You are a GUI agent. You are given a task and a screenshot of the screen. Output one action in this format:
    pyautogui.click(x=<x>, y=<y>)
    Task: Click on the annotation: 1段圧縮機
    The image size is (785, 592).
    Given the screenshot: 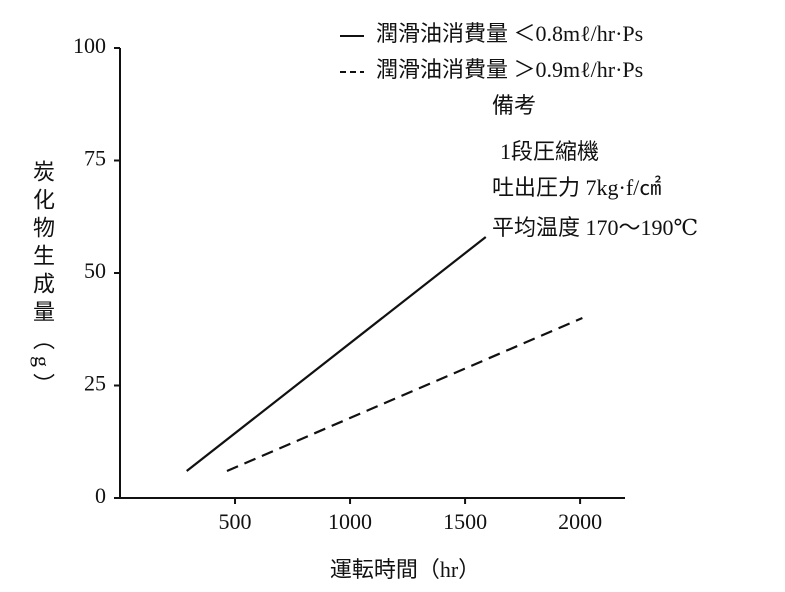 What is the action you would take?
    pyautogui.click(x=549, y=151)
    